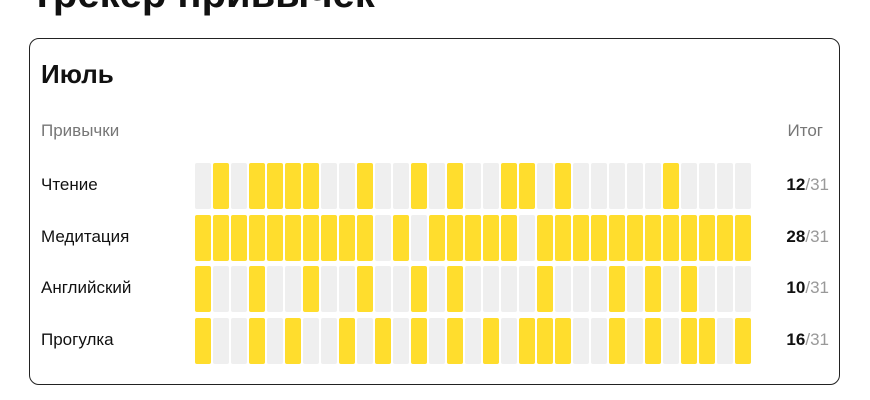 Image resolution: width=870 pixels, height=400 pixels. I want to click on habit-name: Английский, so click(86, 287).